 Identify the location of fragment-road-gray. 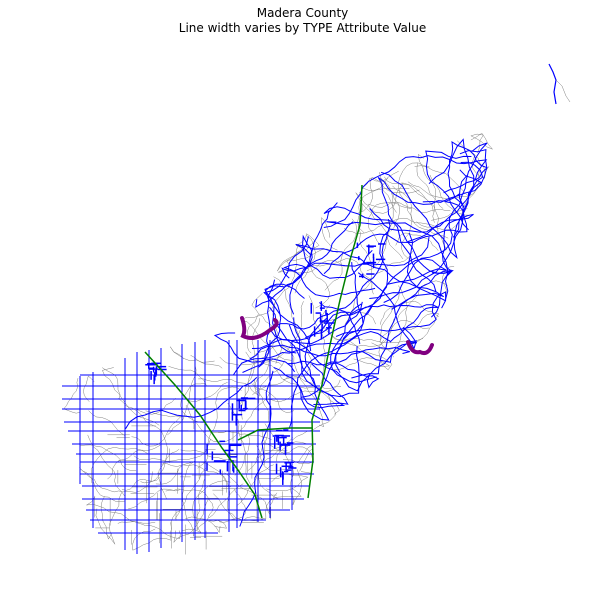
(563, 91).